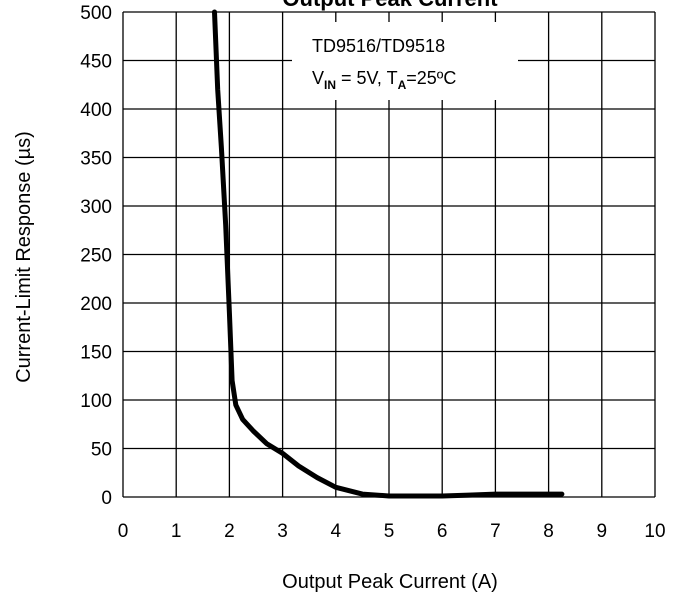 This screenshot has height=601, width=689. What do you see at coordinates (384, 80) in the screenshot?
I see `annotation-line2: VIN = 5V, TA=25ºC` at bounding box center [384, 80].